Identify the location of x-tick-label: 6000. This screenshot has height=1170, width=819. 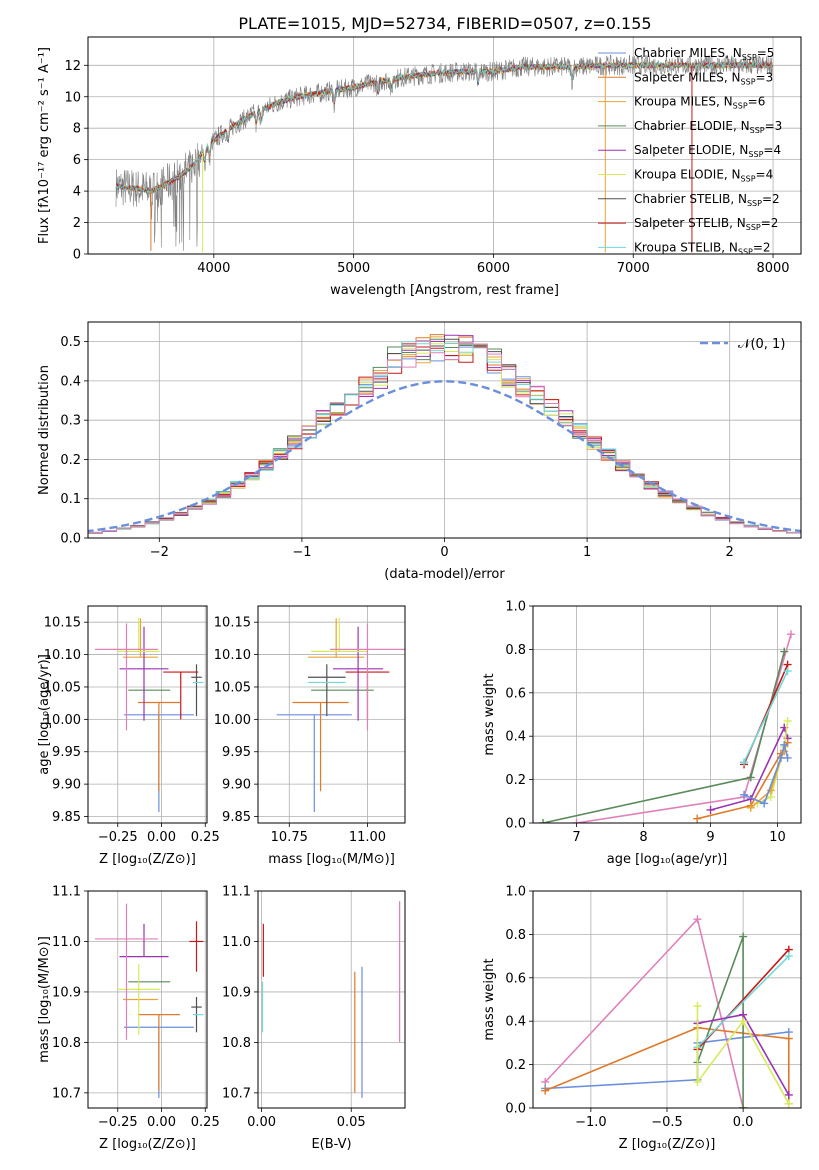
(493, 268).